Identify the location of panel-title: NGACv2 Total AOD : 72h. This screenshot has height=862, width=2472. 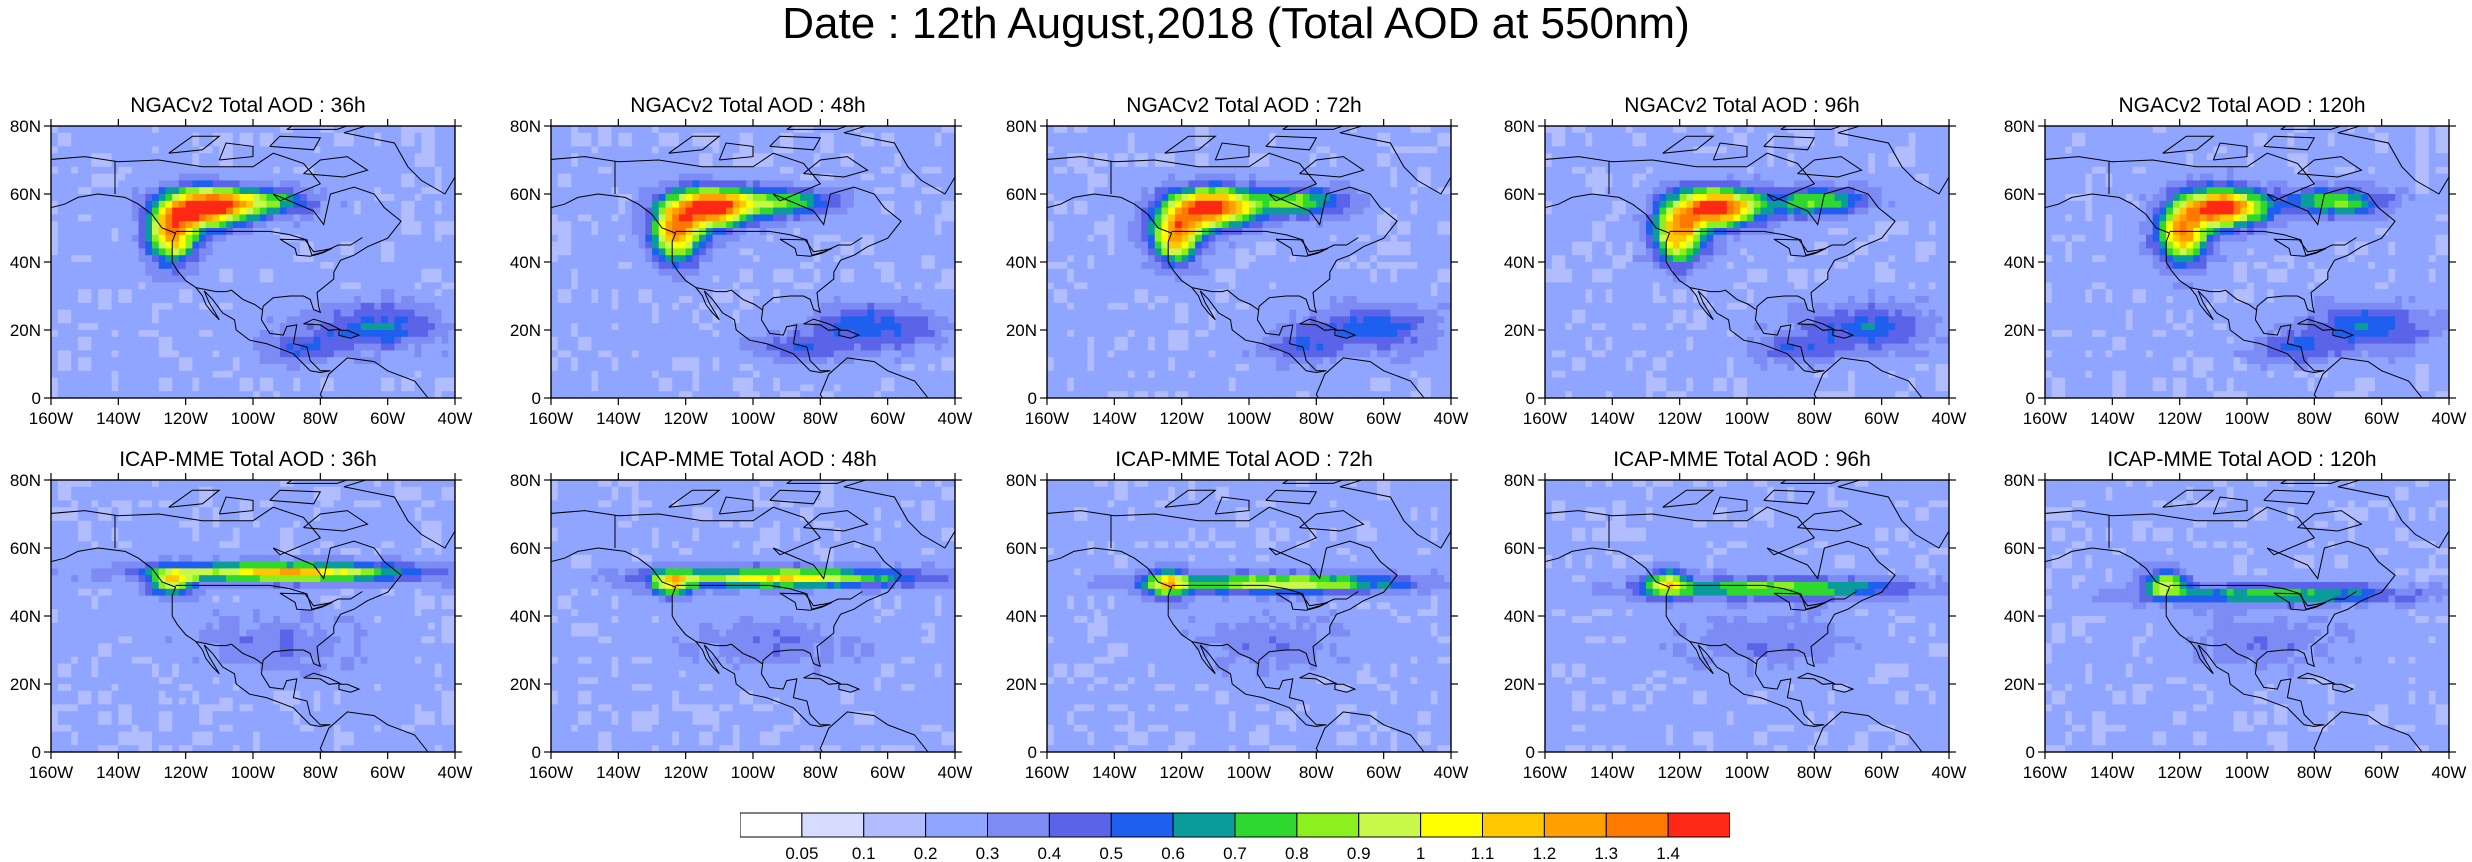
(1244, 106).